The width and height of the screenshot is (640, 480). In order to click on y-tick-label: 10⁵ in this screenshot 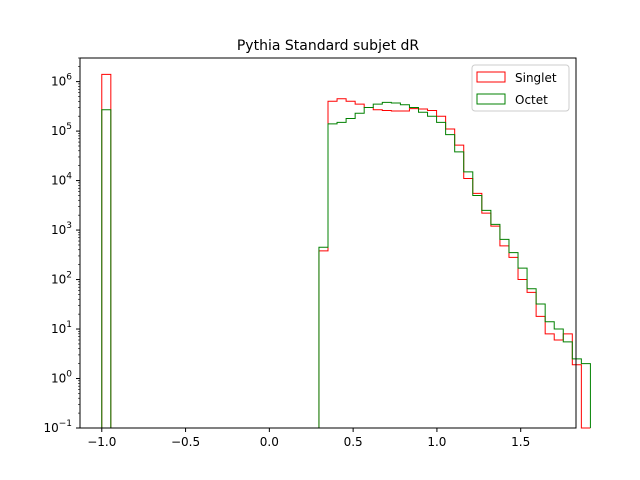, I will do `click(61, 130)`.